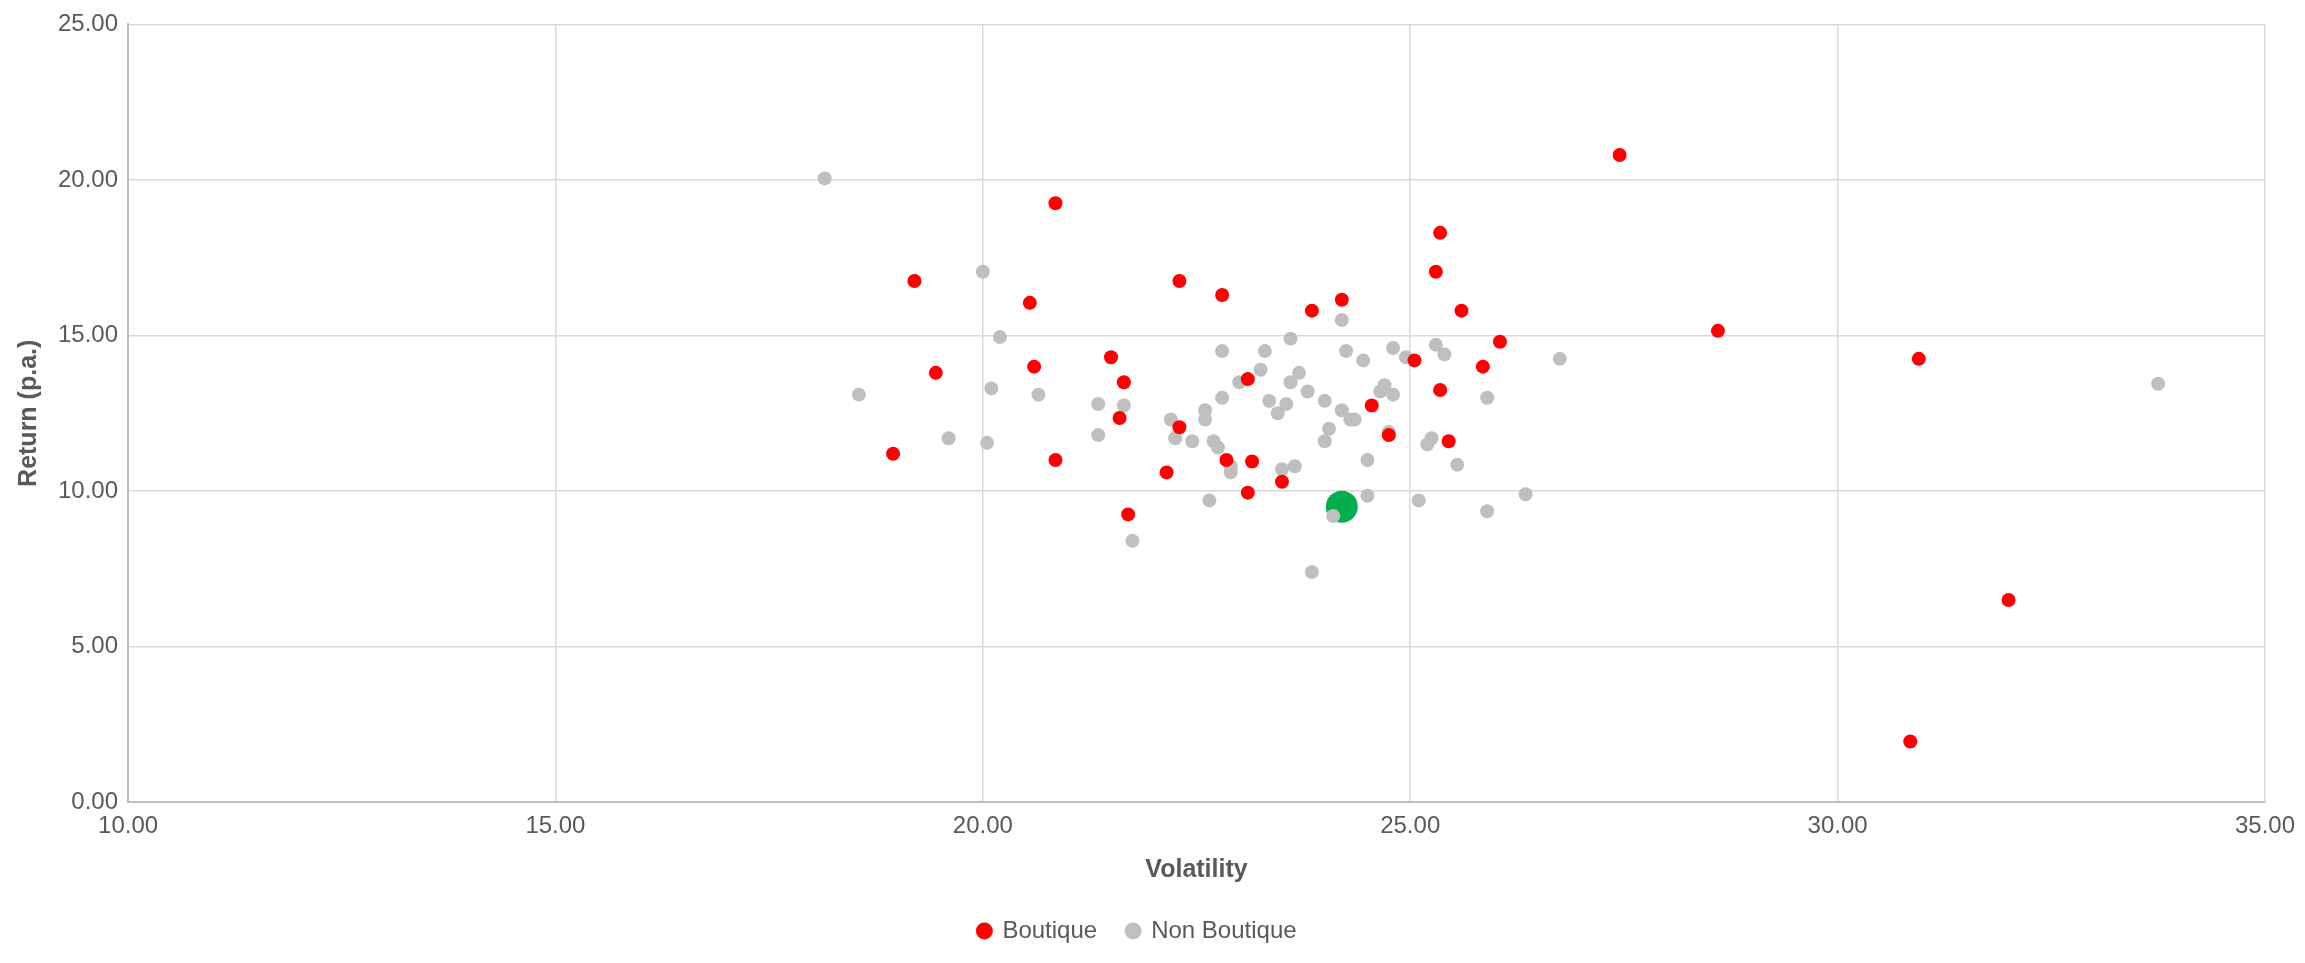 This screenshot has height=963, width=2305. What do you see at coordinates (555, 825) in the screenshot?
I see `x-tick-label: 15.00` at bounding box center [555, 825].